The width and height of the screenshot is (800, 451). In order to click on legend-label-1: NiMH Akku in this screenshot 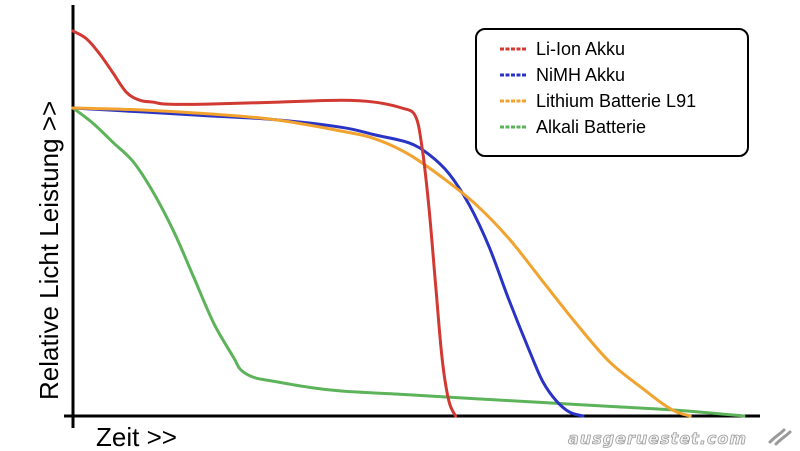, I will do `click(580, 75)`.